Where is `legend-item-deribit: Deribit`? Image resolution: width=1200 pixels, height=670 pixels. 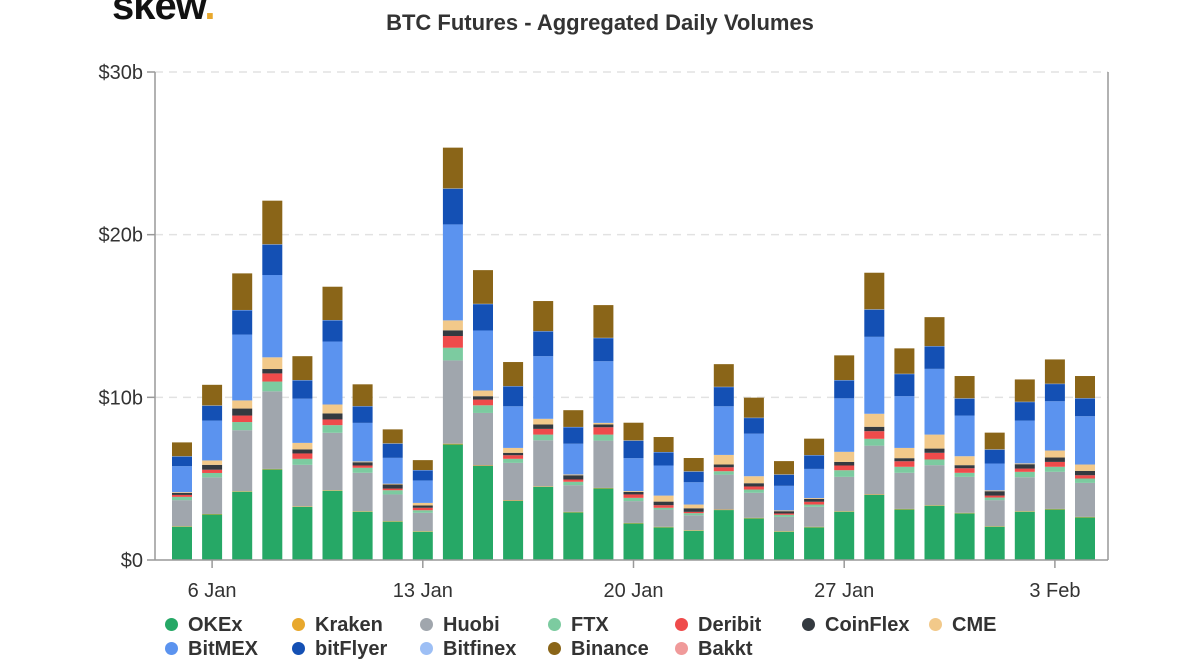
legend-item-deribit: Deribit is located at coordinates (718, 625).